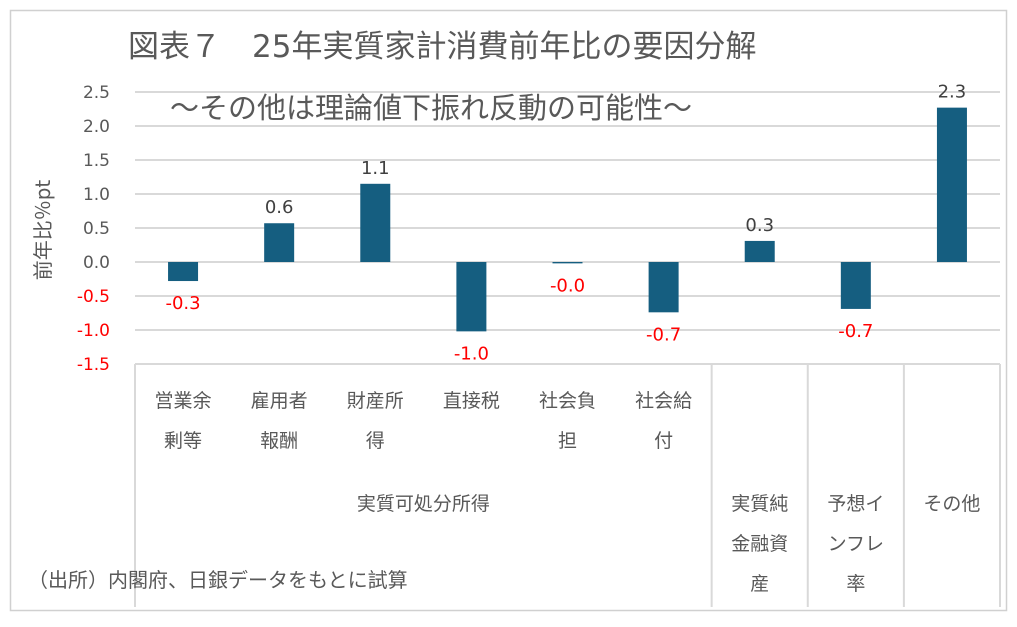  What do you see at coordinates (663, 441) in the screenshot?
I see `category-label: 付` at bounding box center [663, 441].